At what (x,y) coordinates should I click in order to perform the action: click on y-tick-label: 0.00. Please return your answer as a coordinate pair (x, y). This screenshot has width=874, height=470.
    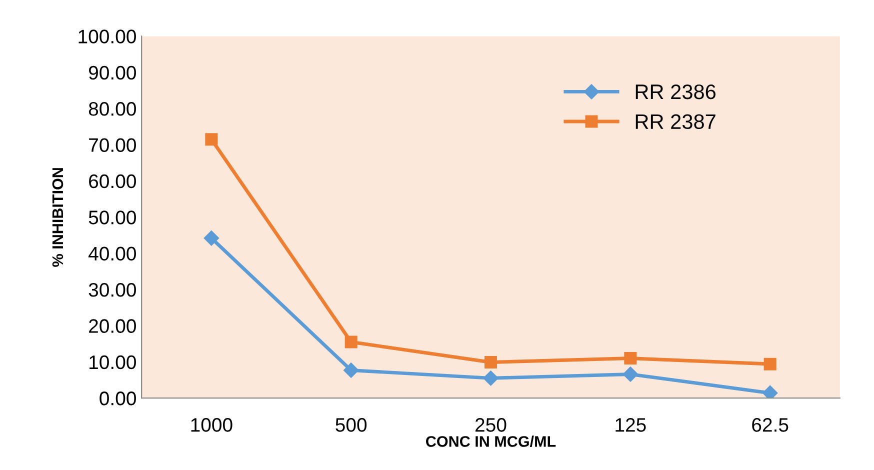
    Looking at the image, I should click on (118, 399).